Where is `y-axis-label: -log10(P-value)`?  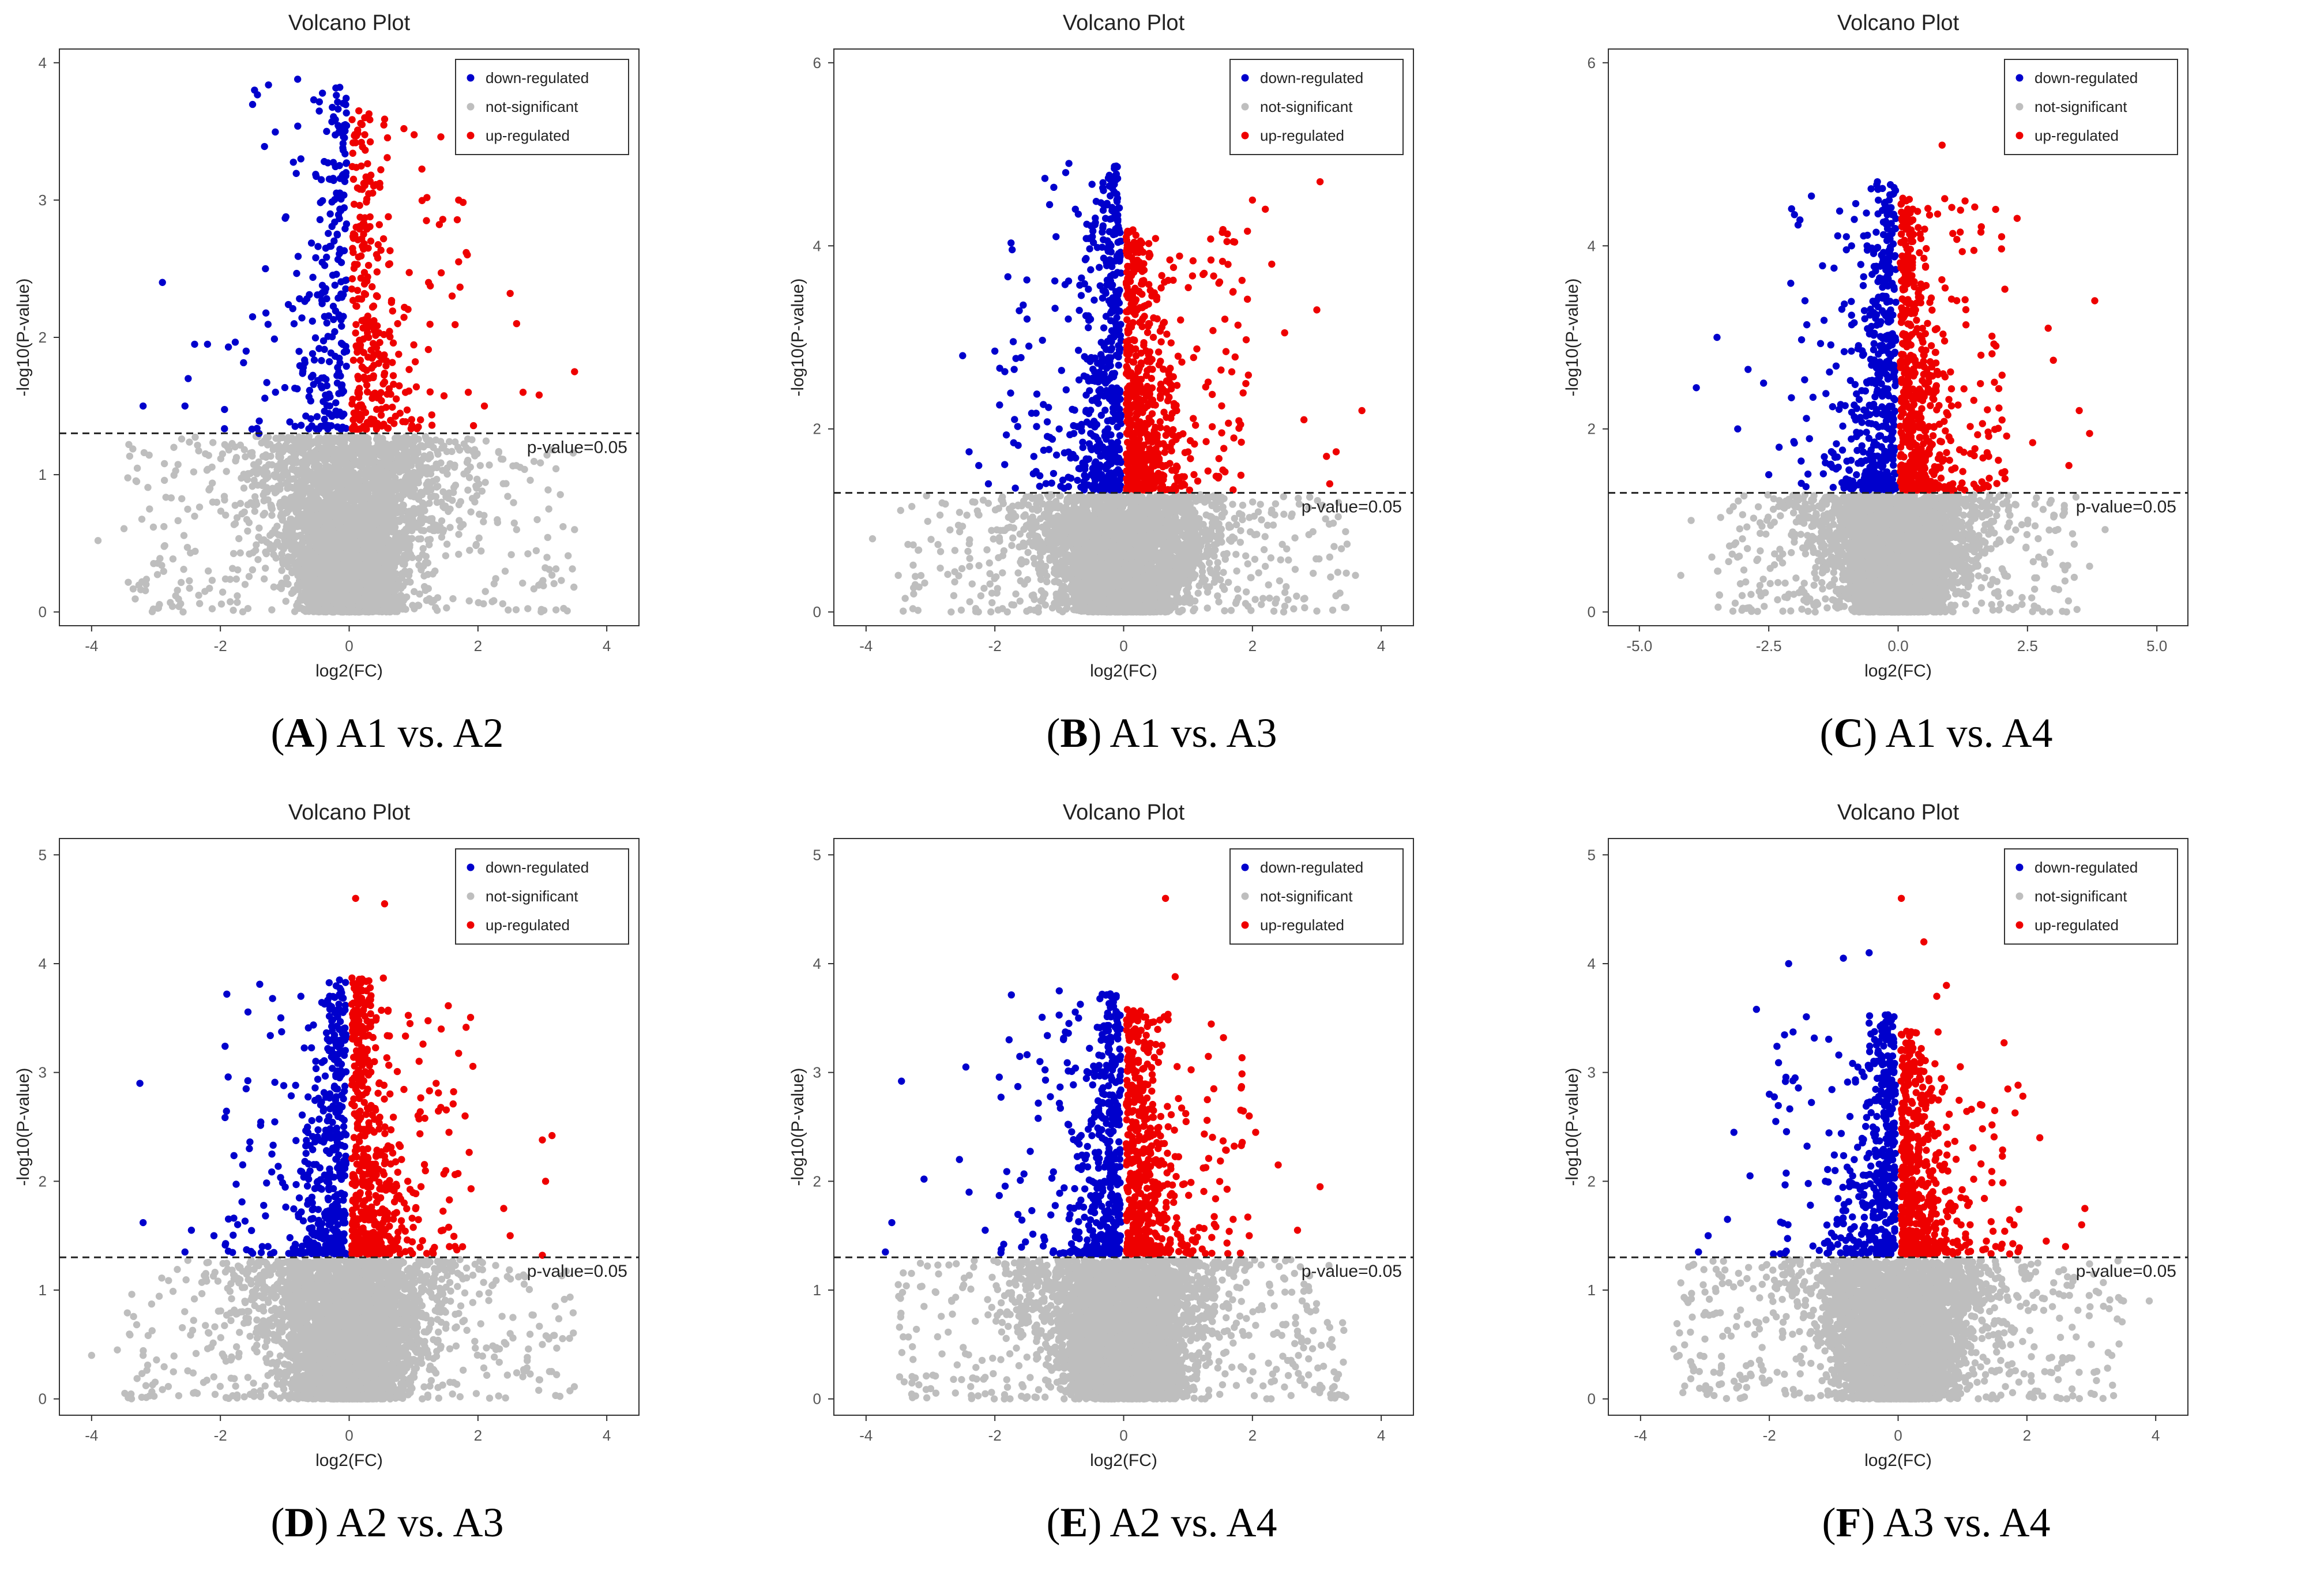 y-axis-label: -log10(P-value) is located at coordinates (798, 337).